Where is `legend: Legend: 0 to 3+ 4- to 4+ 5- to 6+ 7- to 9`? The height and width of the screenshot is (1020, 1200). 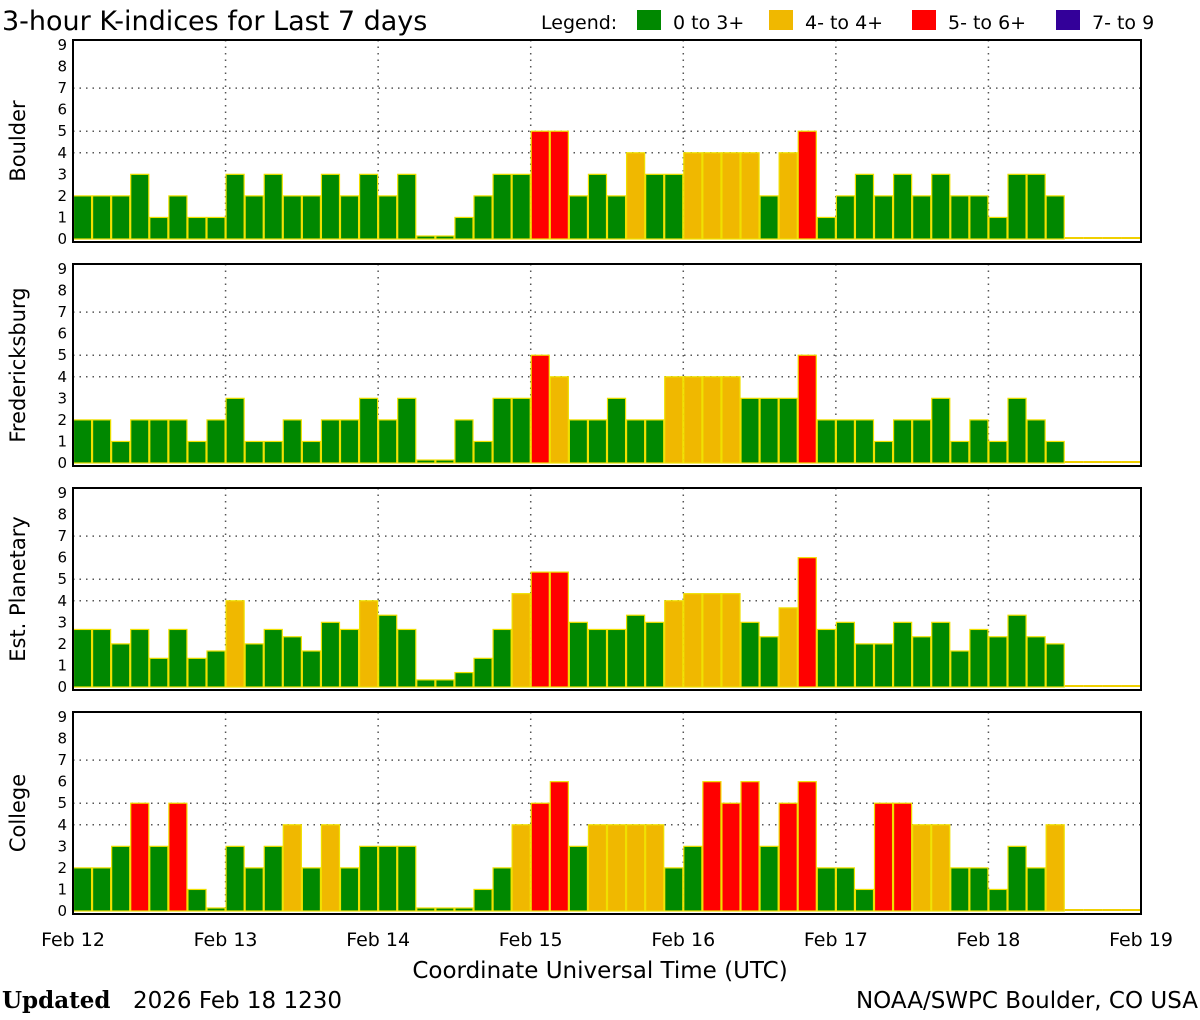
legend: Legend: 0 to 3+ 4- to 4+ 5- to 6+ 7- to 9 is located at coordinates (847, 22).